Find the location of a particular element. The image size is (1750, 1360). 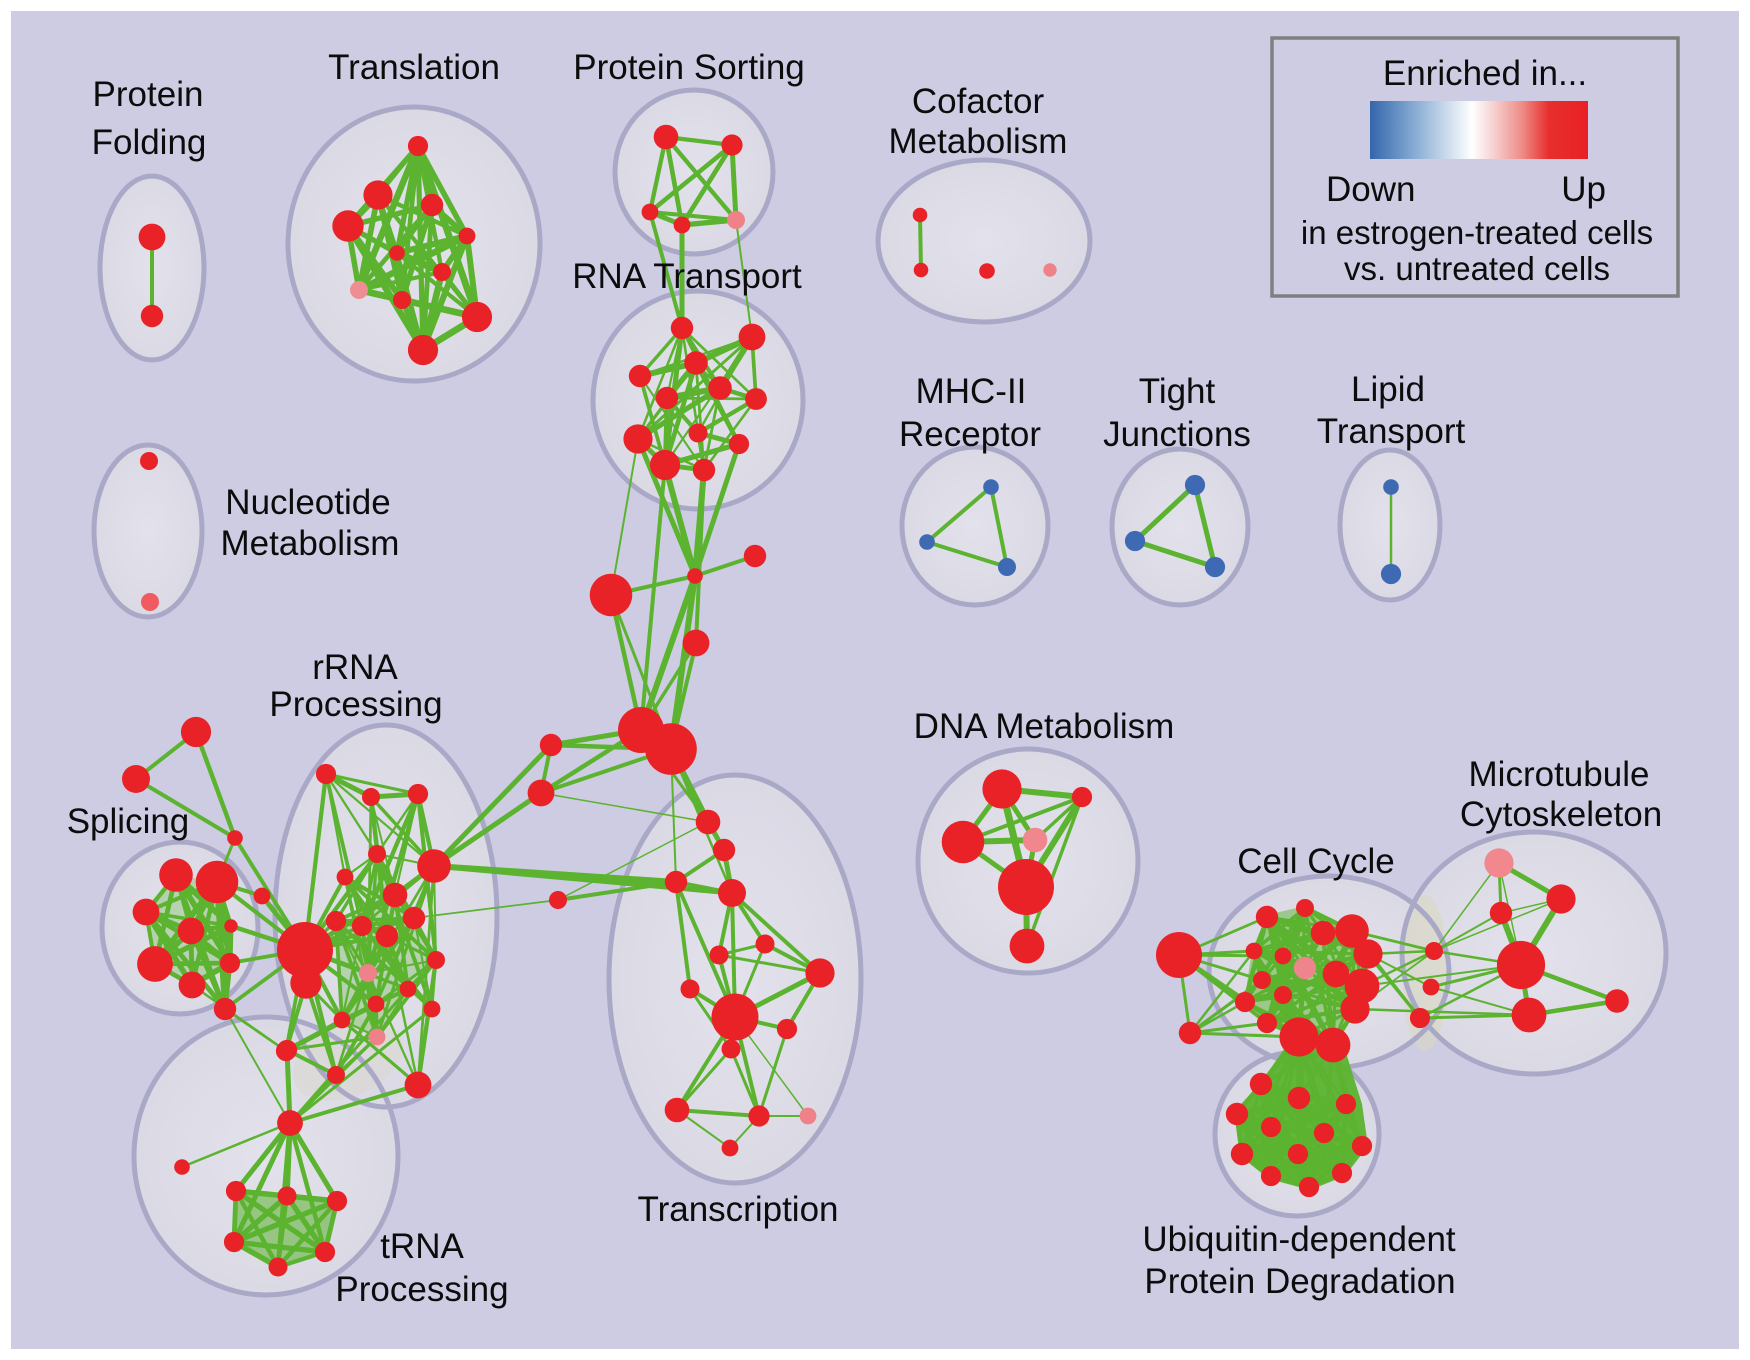

svg-text: Junctions is located at coordinates (1177, 434).